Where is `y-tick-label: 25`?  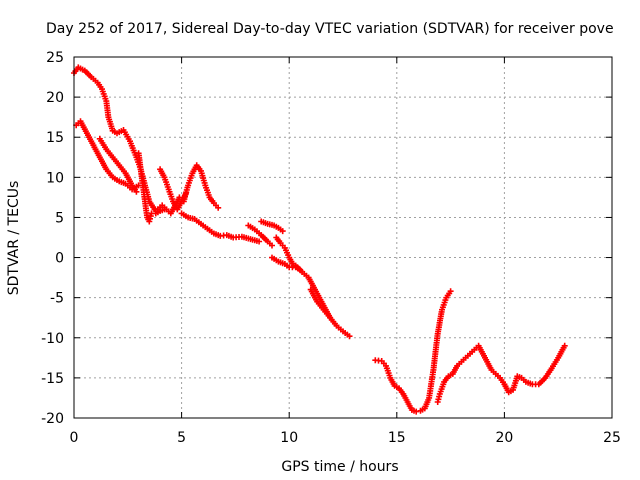
y-tick-label: 25 is located at coordinates (55, 58).